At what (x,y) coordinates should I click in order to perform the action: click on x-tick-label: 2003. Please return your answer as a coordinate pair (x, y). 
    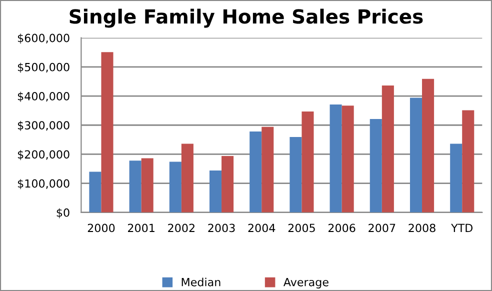
    Looking at the image, I should click on (221, 228).